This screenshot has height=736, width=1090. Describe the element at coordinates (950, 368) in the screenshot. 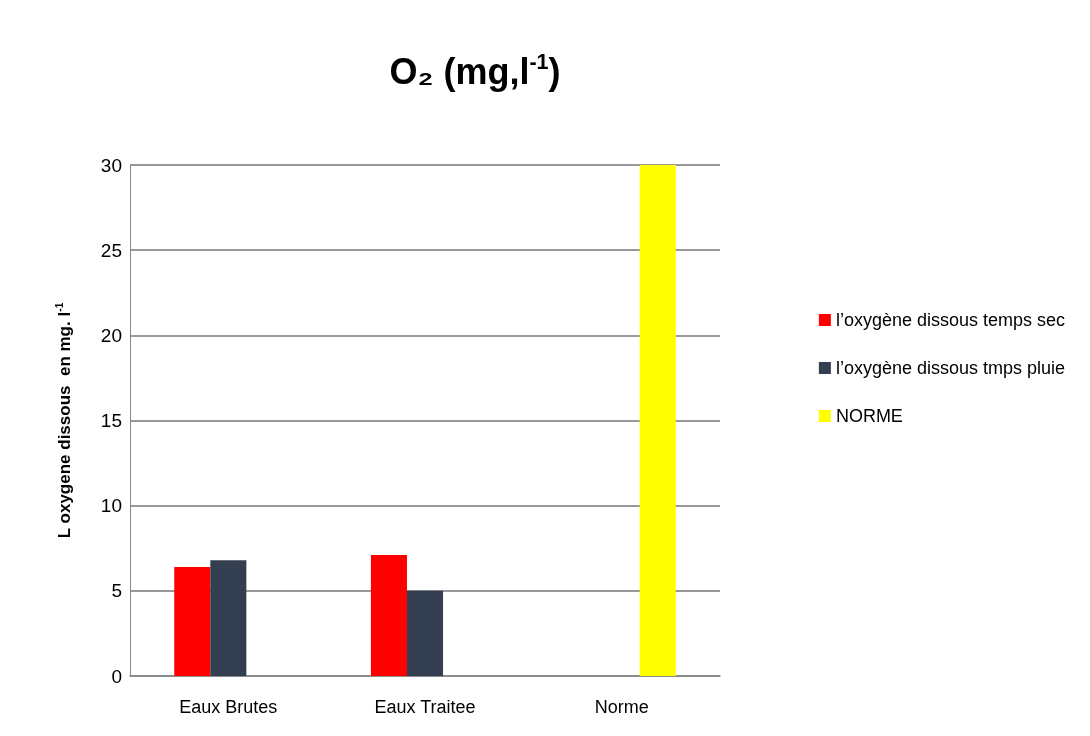

I see `legend-label: l’oxygène dissous tmps pluie` at that location.